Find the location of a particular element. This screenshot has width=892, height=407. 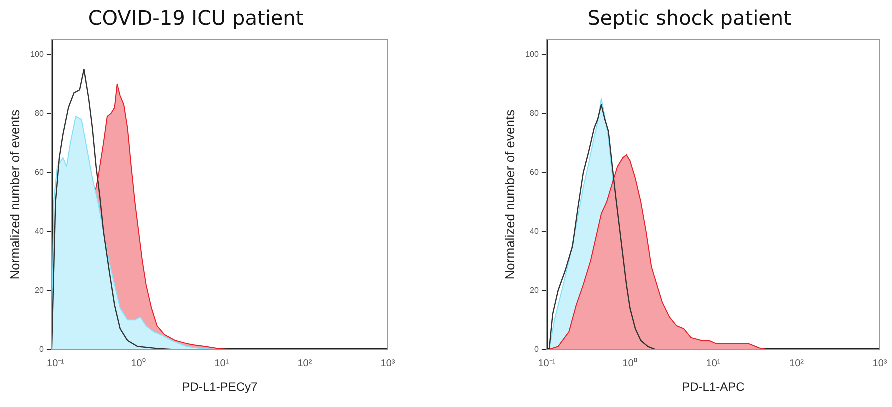

chart-title: Septic shock patient is located at coordinates (690, 18).